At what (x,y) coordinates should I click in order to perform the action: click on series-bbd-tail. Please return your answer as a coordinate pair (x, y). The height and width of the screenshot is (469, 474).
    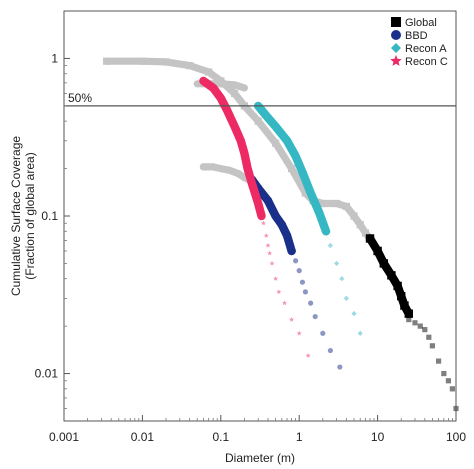
    Looking at the image, I should click on (318, 314).